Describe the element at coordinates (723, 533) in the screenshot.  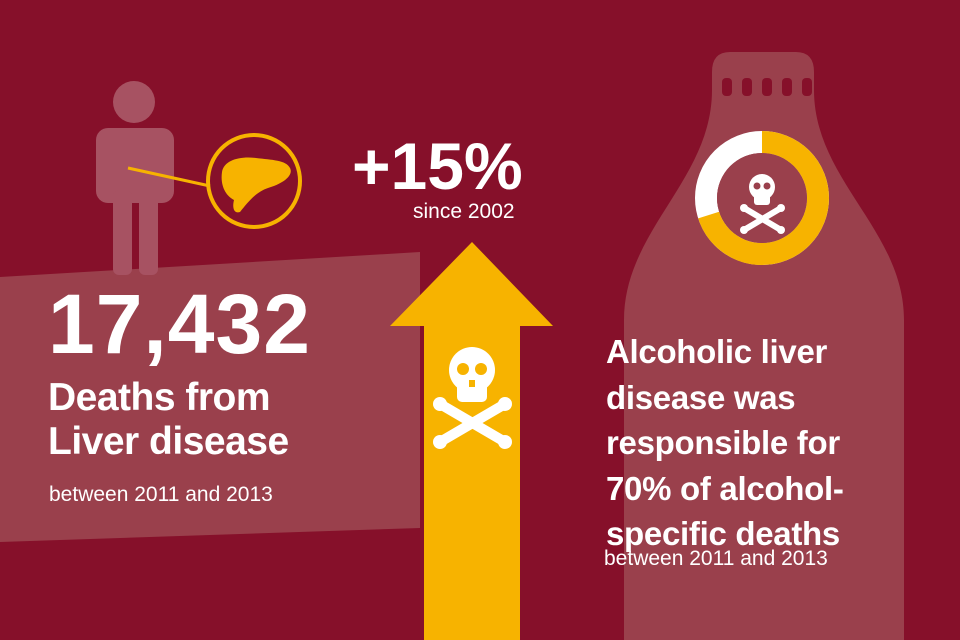
I see `statement-line: specific deaths` at that location.